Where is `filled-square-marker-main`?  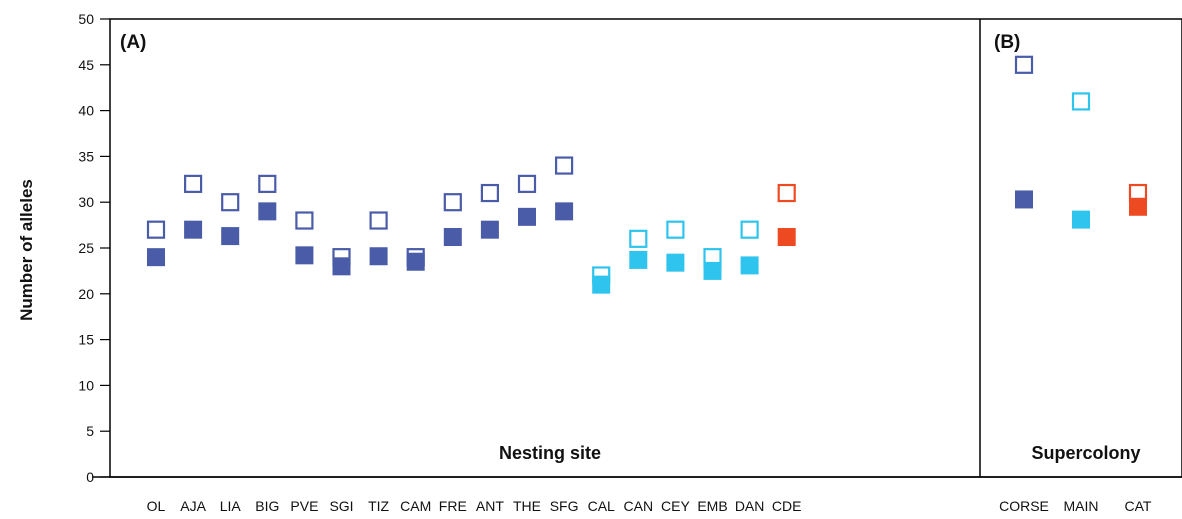
filled-square-marker-main is located at coordinates (1081, 219).